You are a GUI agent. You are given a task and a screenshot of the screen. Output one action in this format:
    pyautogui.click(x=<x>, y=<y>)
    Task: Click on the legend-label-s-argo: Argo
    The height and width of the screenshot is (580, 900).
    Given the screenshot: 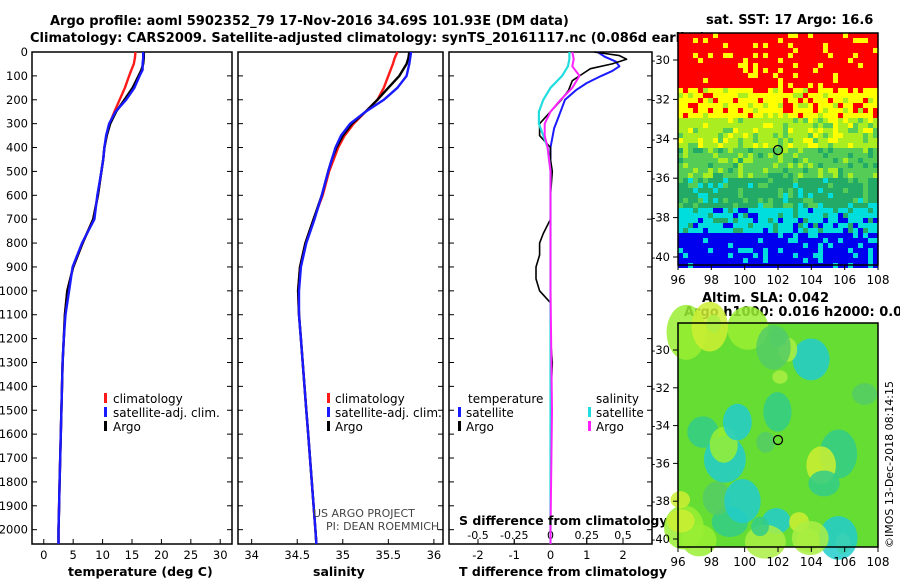 What is the action you would take?
    pyautogui.click(x=610, y=427)
    